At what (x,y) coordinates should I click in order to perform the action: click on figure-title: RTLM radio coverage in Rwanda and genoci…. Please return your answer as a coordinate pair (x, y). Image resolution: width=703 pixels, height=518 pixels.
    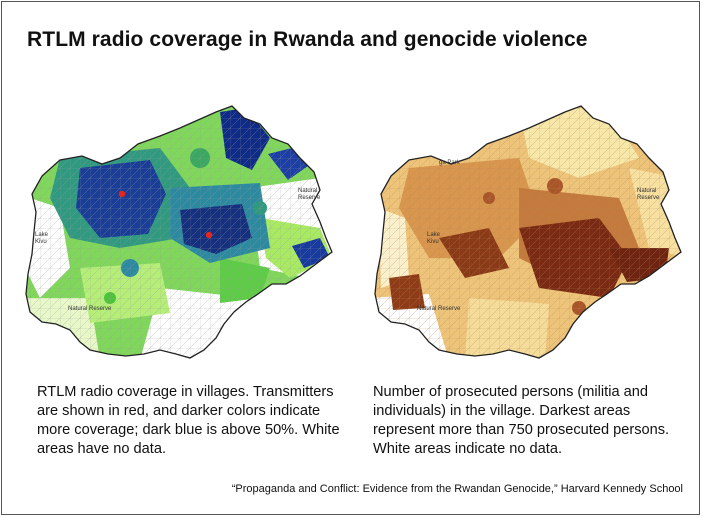
    Looking at the image, I should click on (307, 39).